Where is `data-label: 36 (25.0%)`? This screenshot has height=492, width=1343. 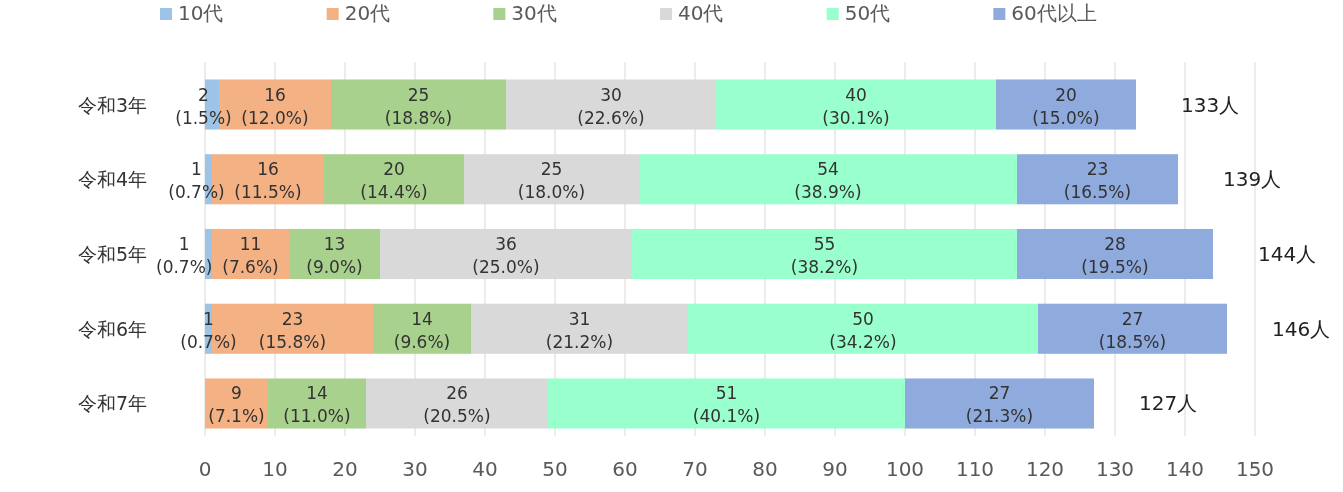
data-label: 36 (25.0%) is located at coordinates (506, 255).